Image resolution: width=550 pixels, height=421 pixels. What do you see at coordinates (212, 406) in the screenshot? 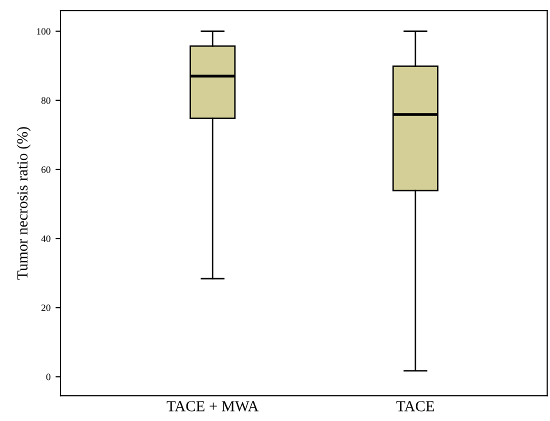
I see `x-tick-label: TACE + MWA` at bounding box center [212, 406].